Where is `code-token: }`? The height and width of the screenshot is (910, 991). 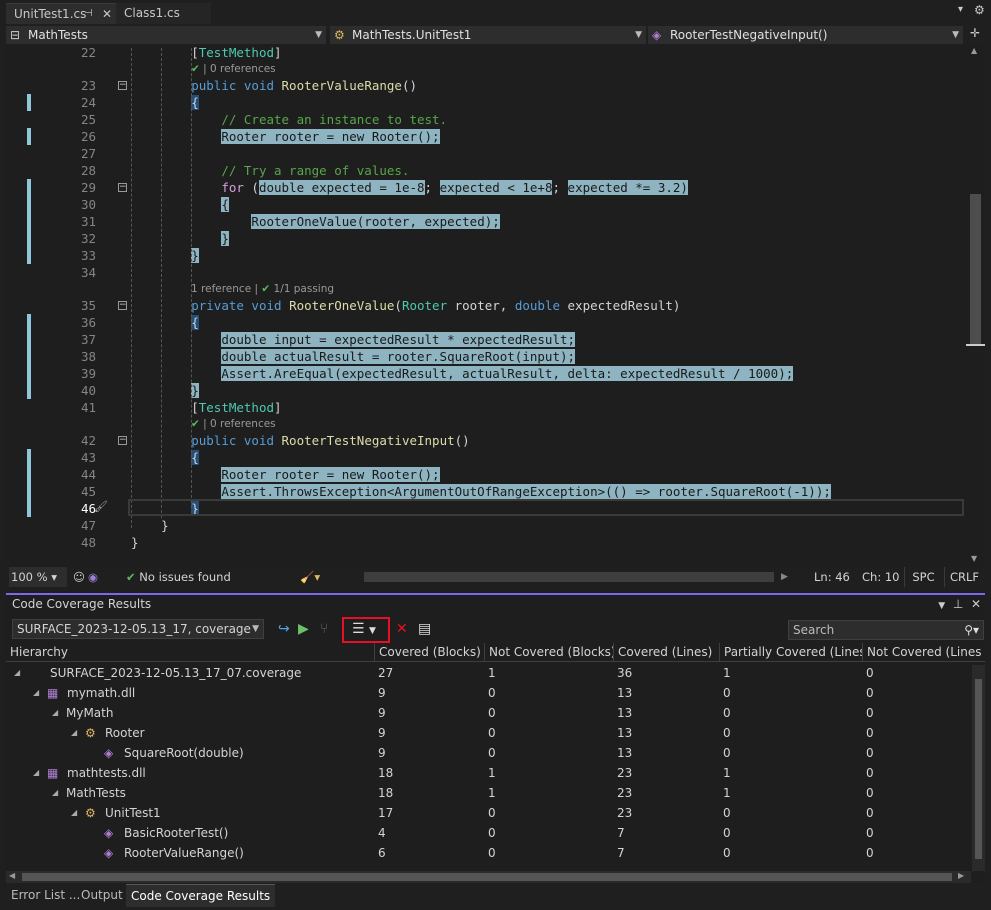 code-token: } is located at coordinates (165, 525).